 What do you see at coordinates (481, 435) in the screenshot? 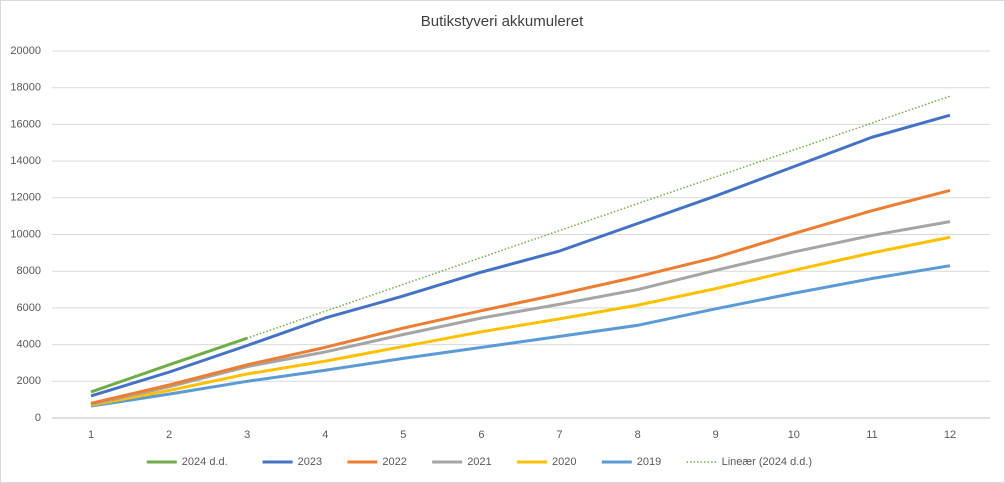
I see `x-tick-label: 6` at bounding box center [481, 435].